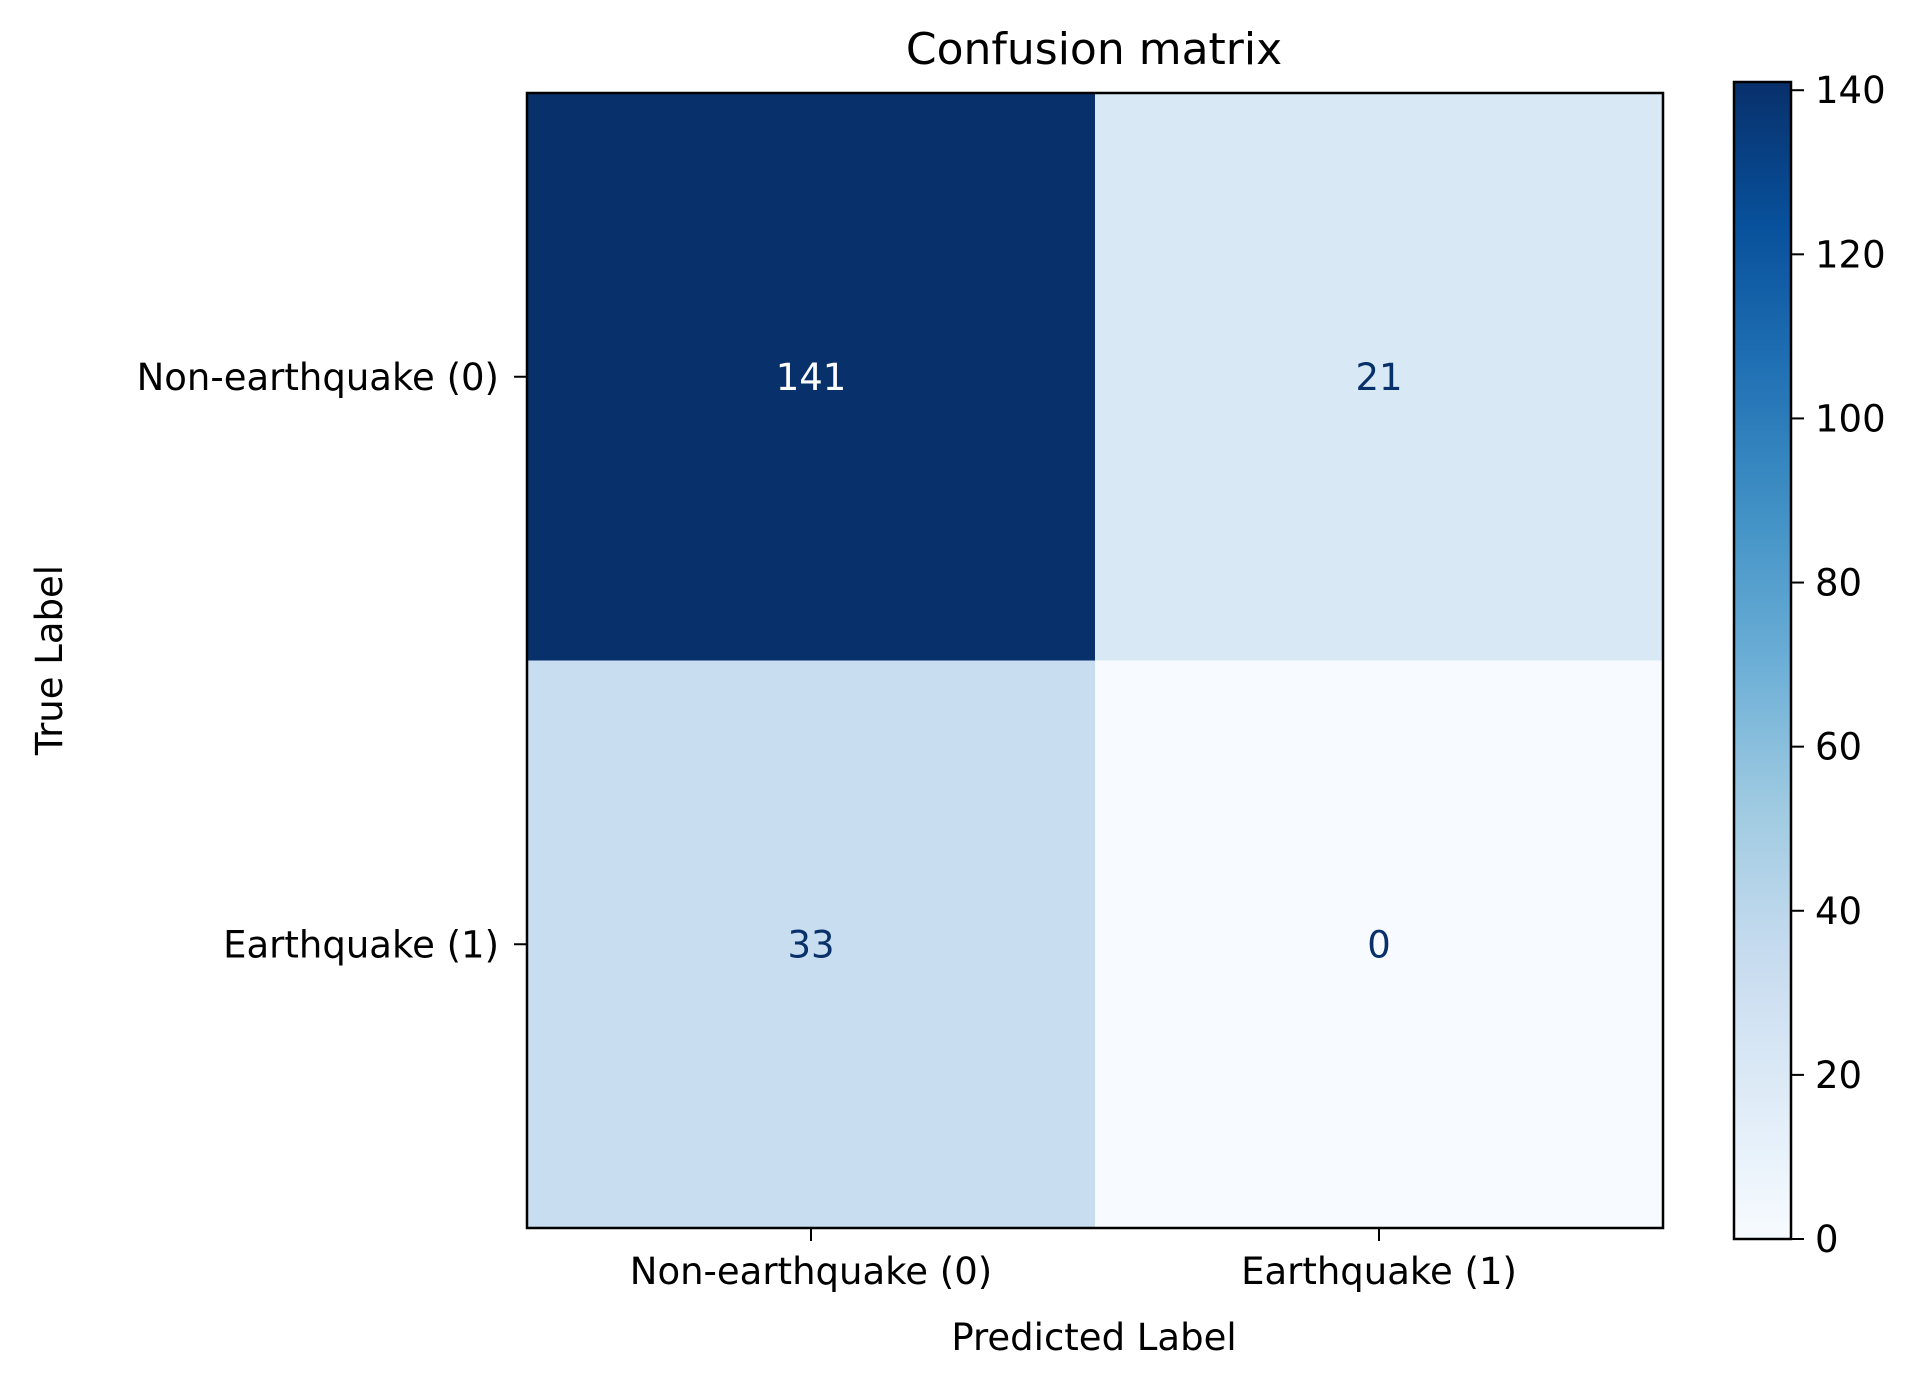  What do you see at coordinates (1850, 254) in the screenshot?
I see `colorbar-tick-label: 120` at bounding box center [1850, 254].